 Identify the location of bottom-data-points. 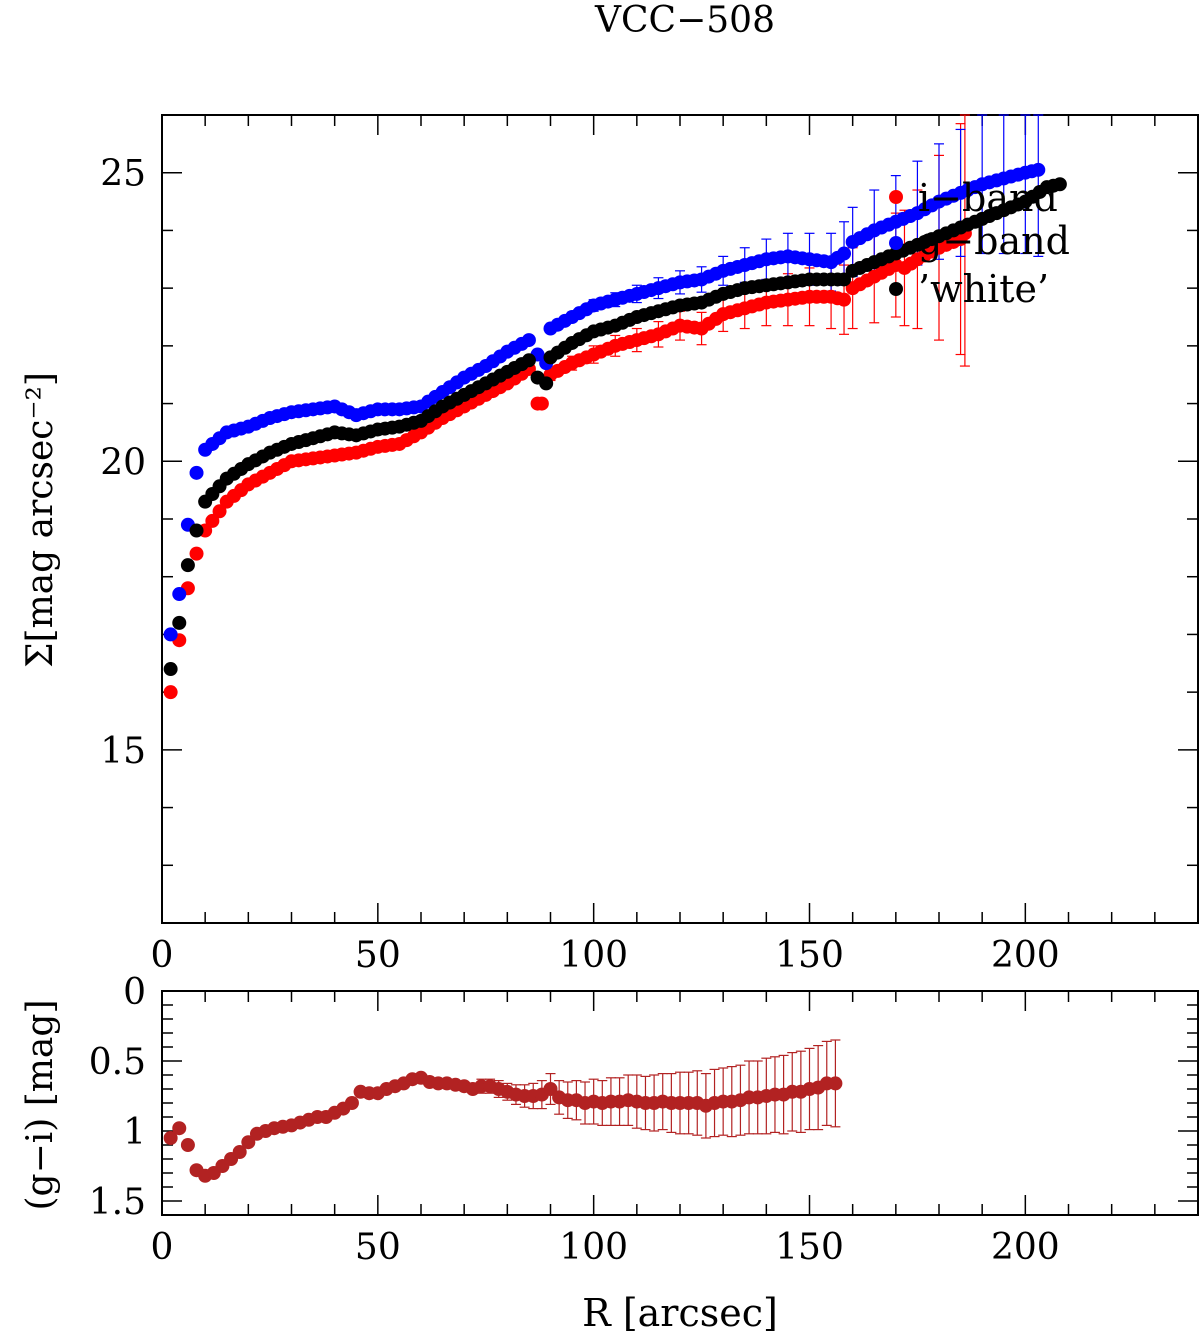
(503, 1126).